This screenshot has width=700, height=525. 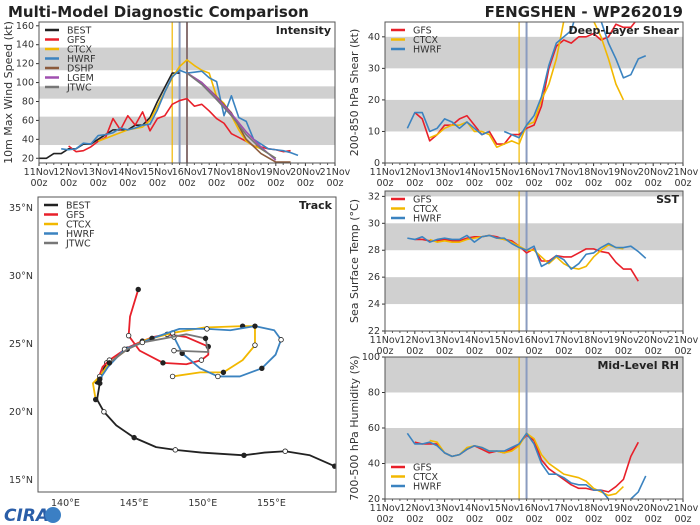 What do you see at coordinates (28, 101) in the screenshot?
I see `y-tick-label: 80` at bounding box center [28, 101].